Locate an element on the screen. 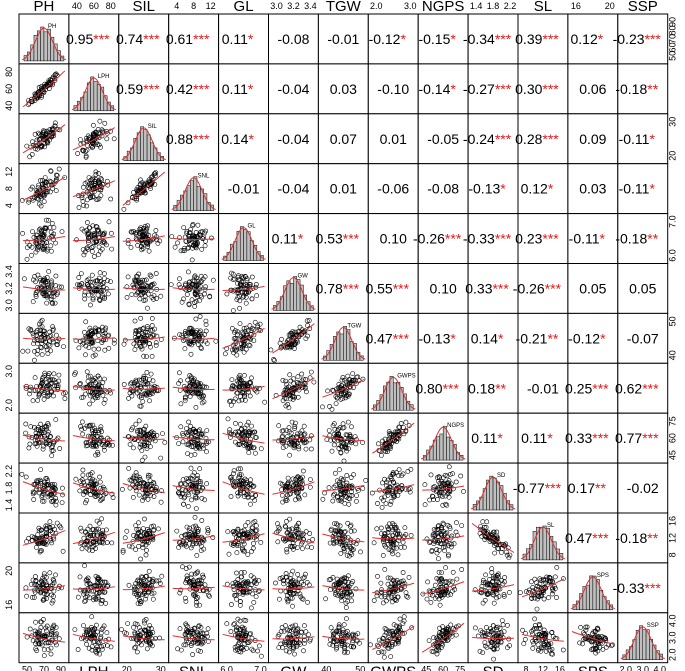  matrix-cell: -0.33*** is located at coordinates (491, 239).